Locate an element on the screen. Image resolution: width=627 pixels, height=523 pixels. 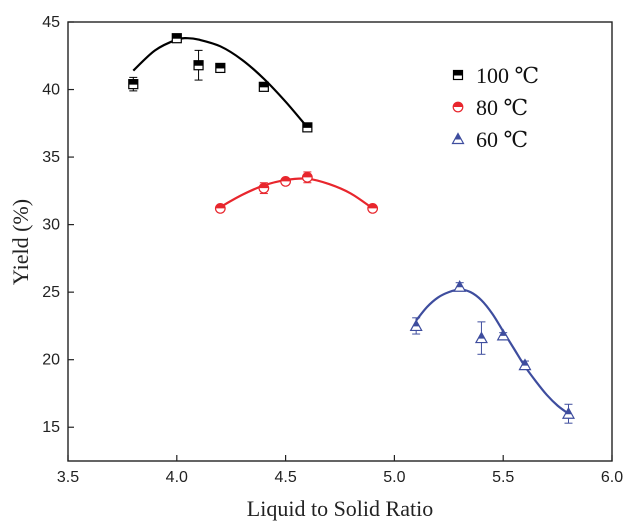
y-tick-label: 25 is located at coordinates (51, 292).